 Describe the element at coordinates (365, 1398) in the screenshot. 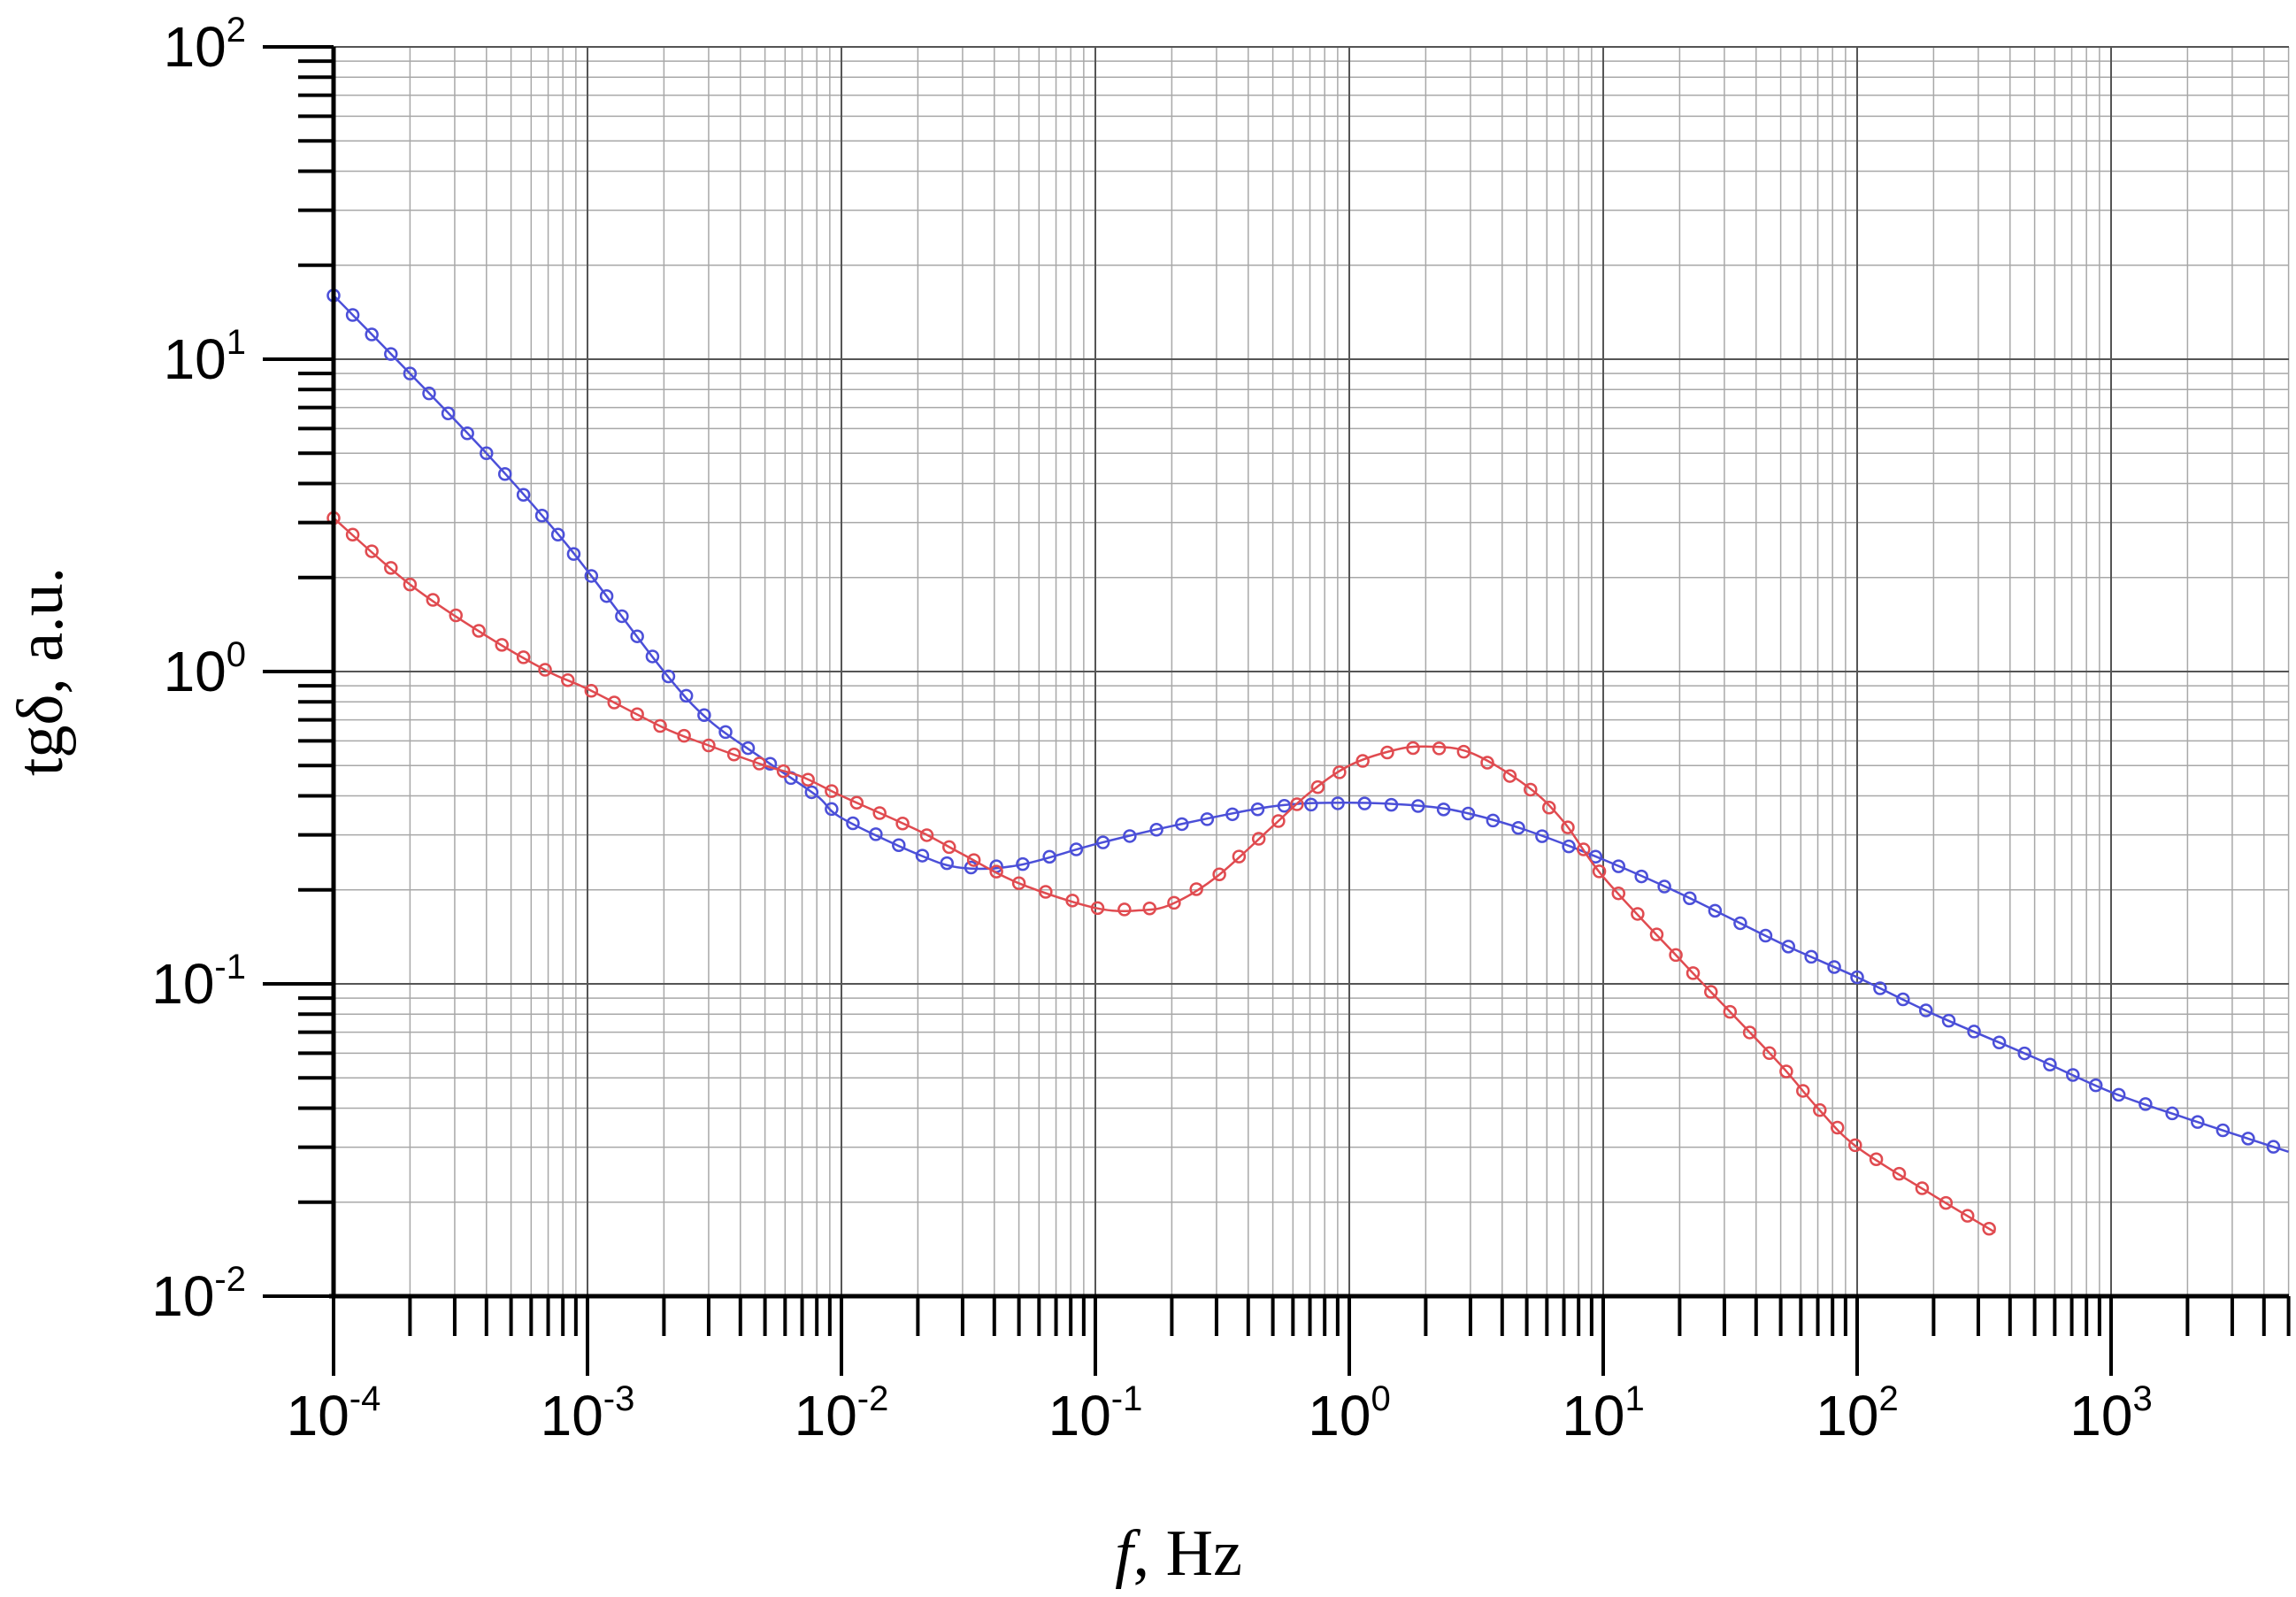

I see `x-tick-label-exponent: -4` at that location.